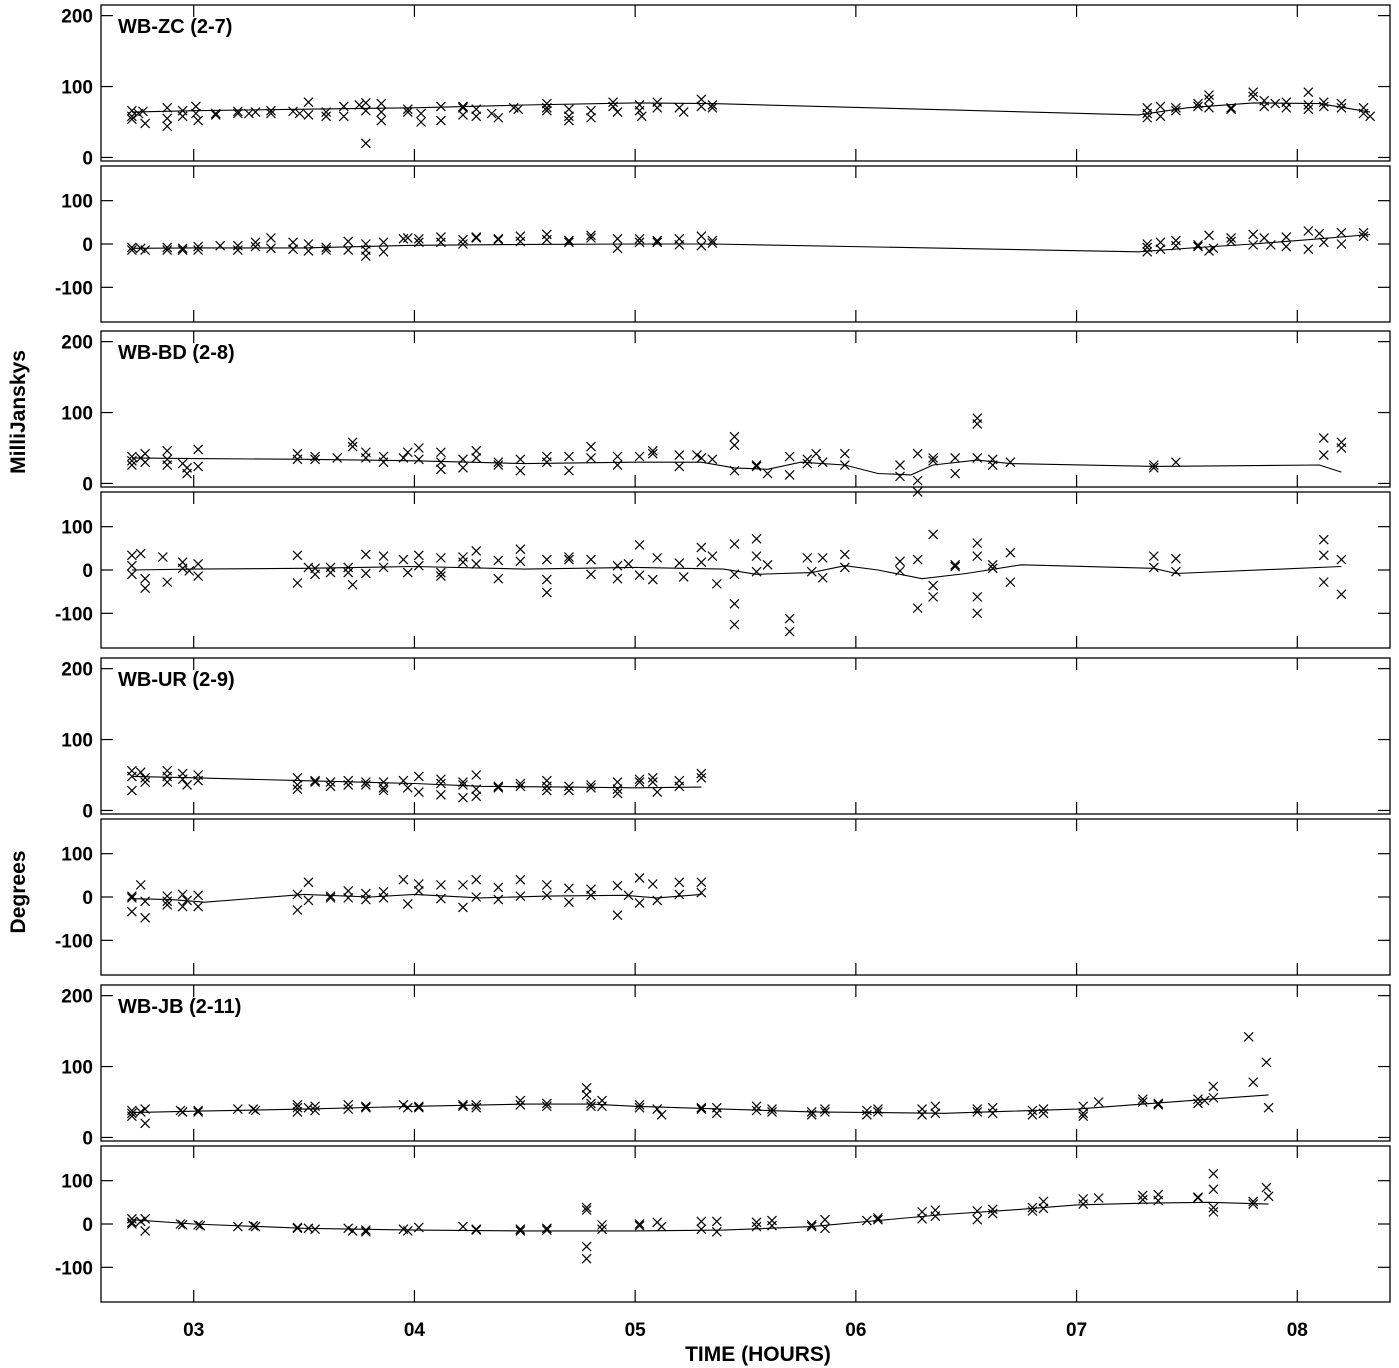 This screenshot has height=1368, width=1399. What do you see at coordinates (751, 109) in the screenshot?
I see `amplitude-model-line` at bounding box center [751, 109].